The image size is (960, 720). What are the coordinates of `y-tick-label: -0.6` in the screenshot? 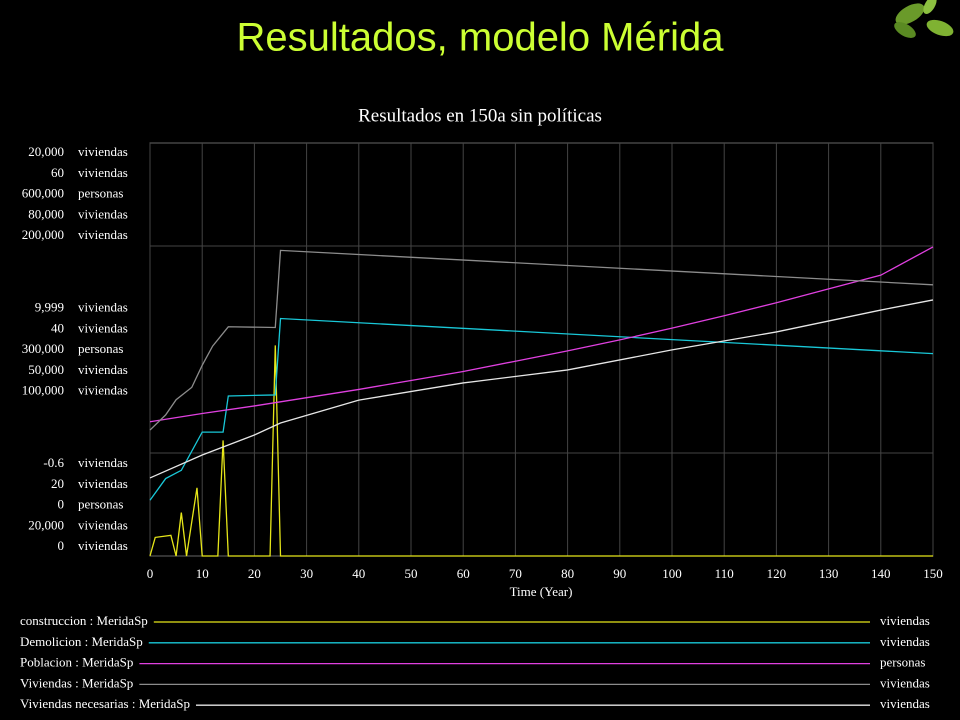 It's located at (53, 462).